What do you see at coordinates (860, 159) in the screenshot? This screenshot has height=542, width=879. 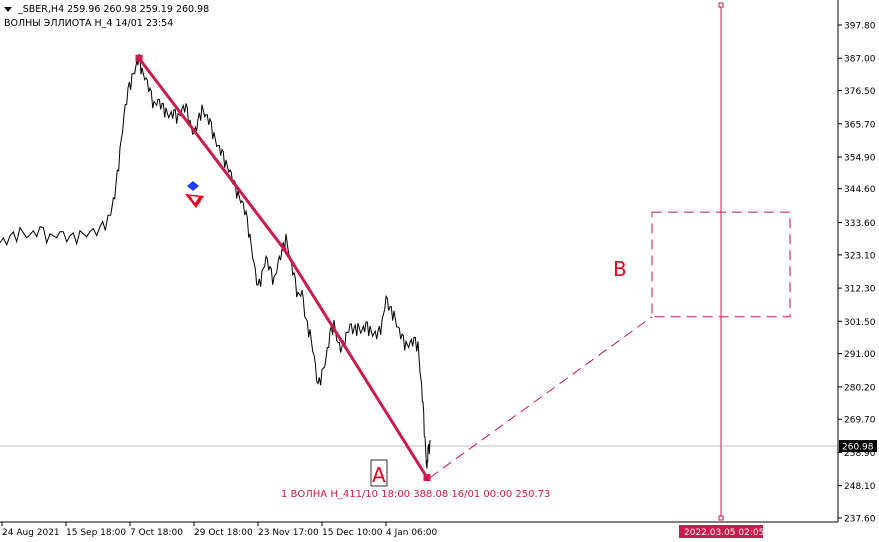 I see `y-tick-label: 354.90` at bounding box center [860, 159].